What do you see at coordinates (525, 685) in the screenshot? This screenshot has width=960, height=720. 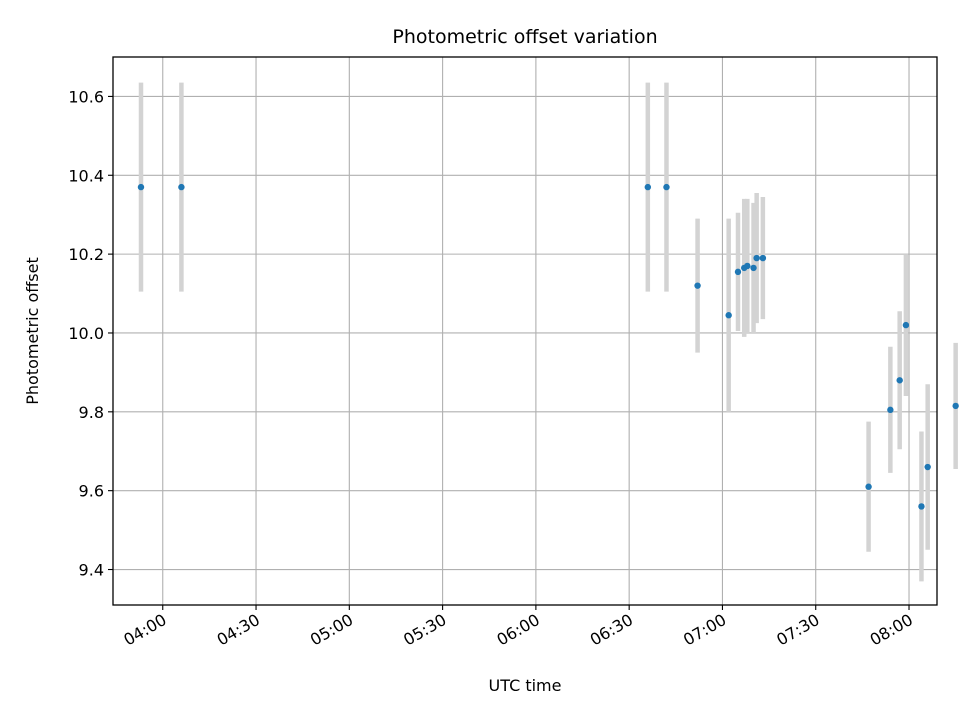 I see `x-axis-label: UTC time` at bounding box center [525, 685].